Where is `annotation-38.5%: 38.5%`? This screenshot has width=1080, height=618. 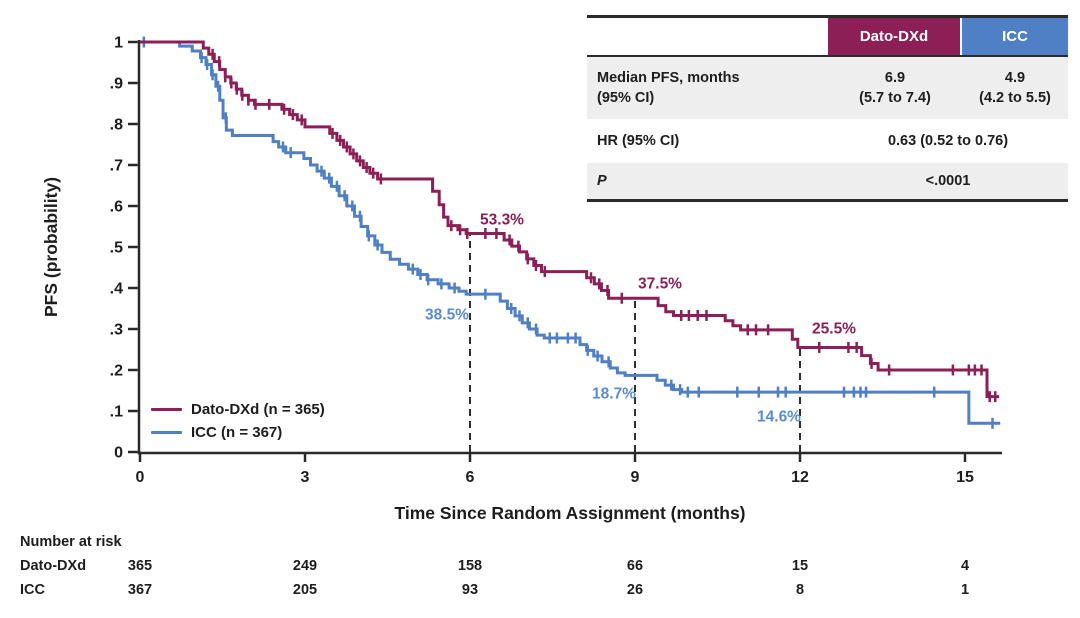
annotation-38.5%: 38.5% is located at coordinates (447, 315).